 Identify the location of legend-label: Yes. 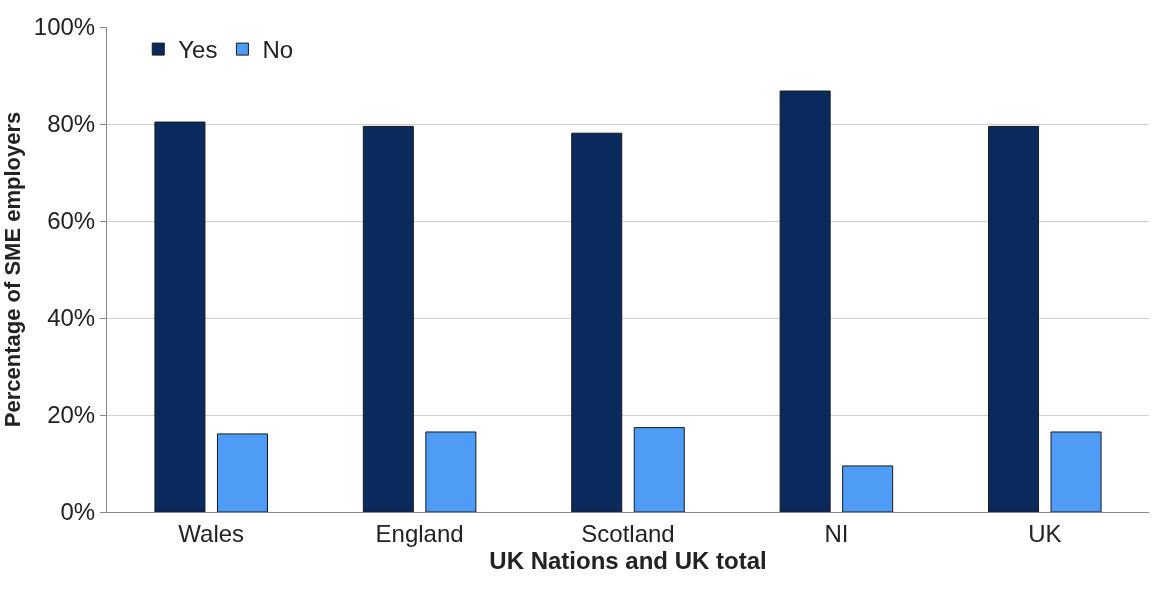
(198, 50).